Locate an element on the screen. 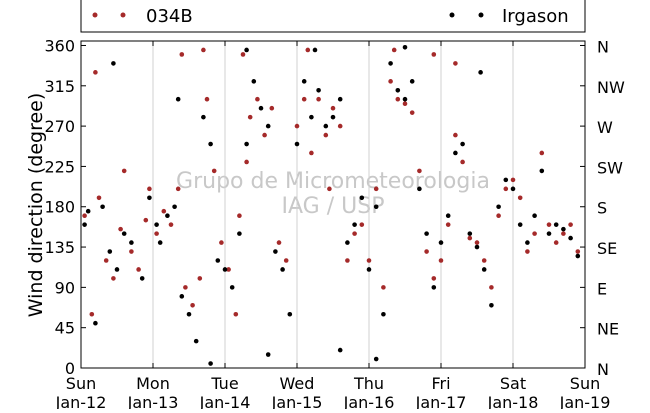  x-tick-date: Jan-17 is located at coordinates (441, 401).